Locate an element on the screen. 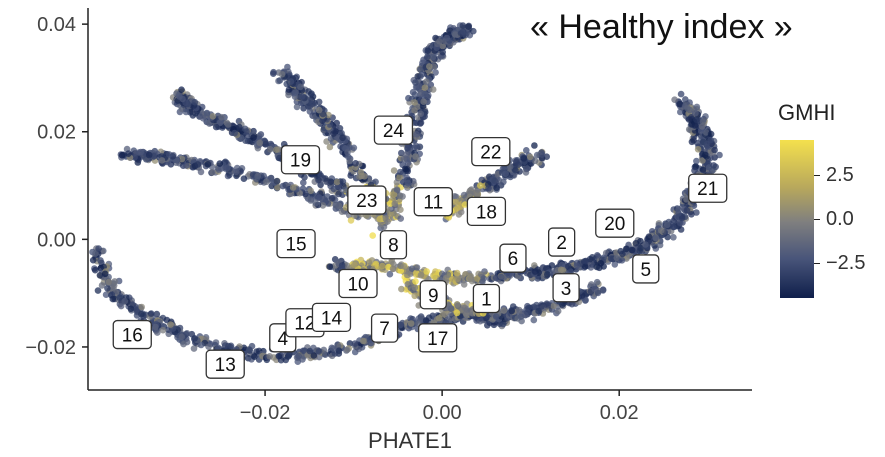  cluster-label-6: 6 is located at coordinates (513, 258).